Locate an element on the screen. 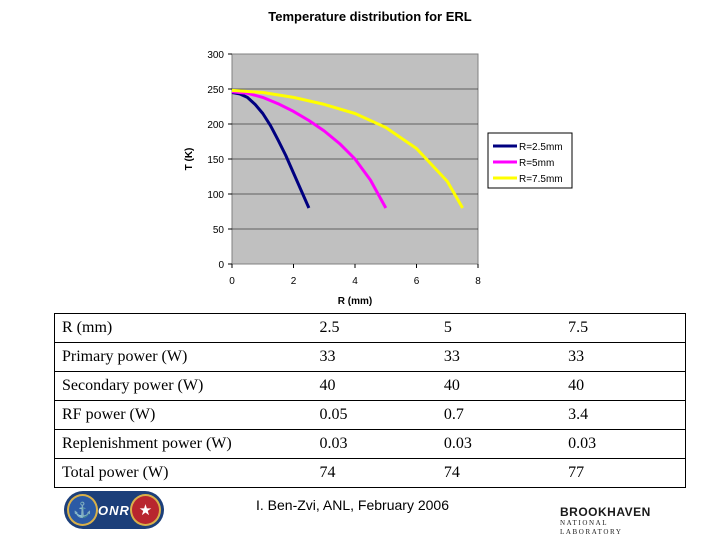 The width and height of the screenshot is (720, 540). row-value: 77 is located at coordinates (624, 473).